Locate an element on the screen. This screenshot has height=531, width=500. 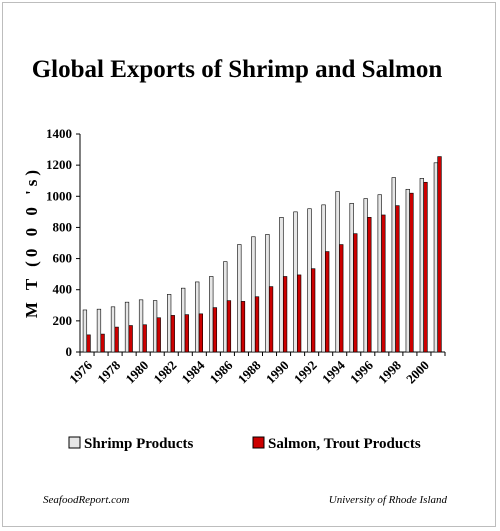
bar-salmon-2000 is located at coordinates (425, 267).